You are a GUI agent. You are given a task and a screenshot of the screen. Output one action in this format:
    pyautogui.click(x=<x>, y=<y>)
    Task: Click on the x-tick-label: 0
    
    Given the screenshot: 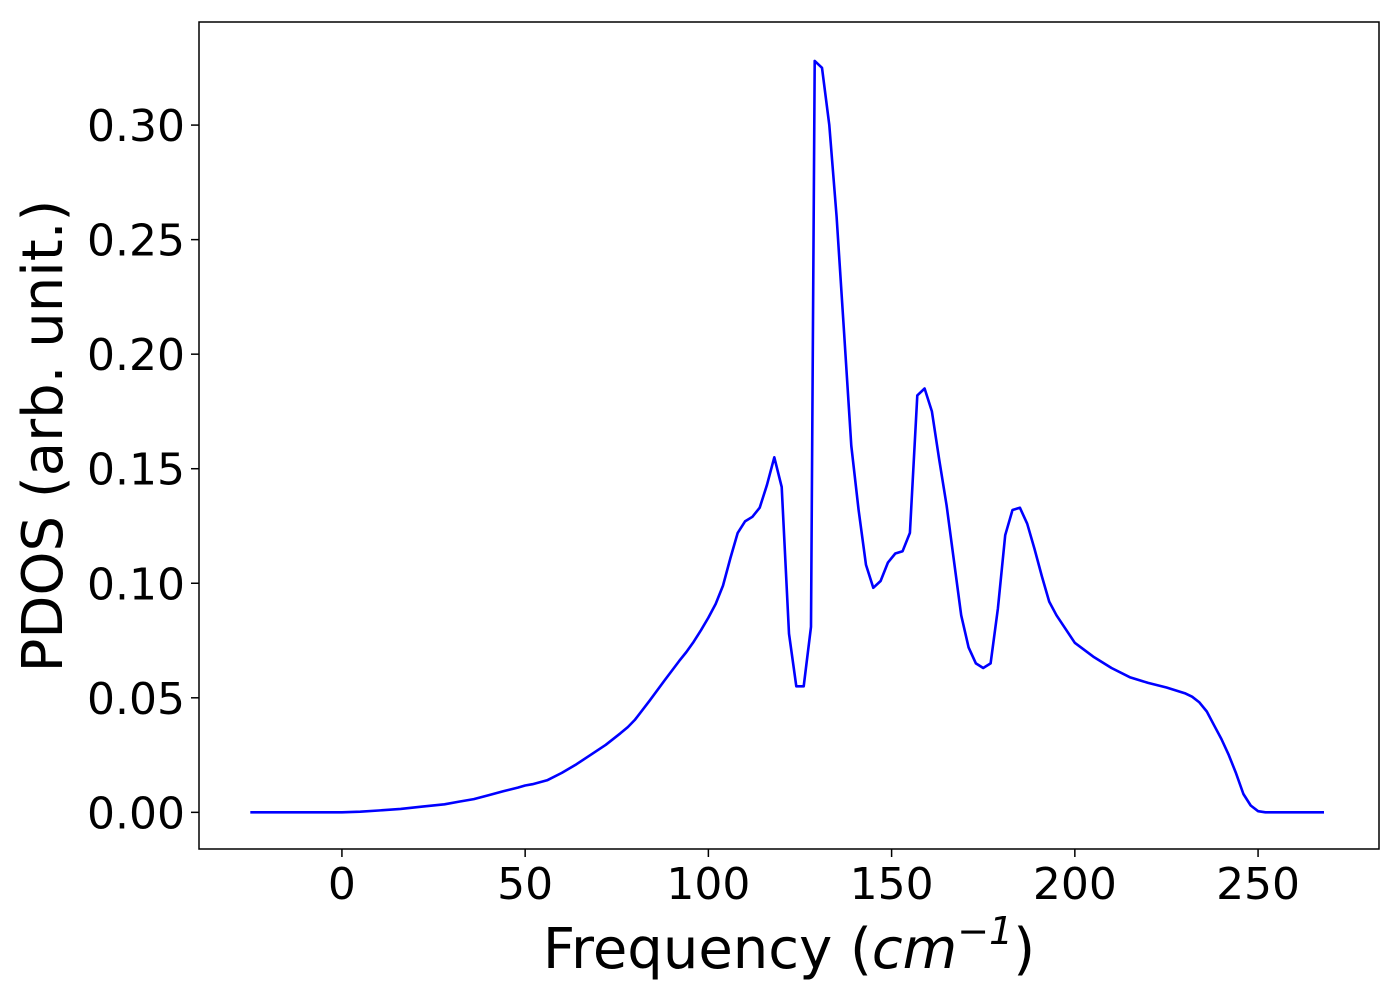 What is the action you would take?
    pyautogui.click(x=342, y=884)
    